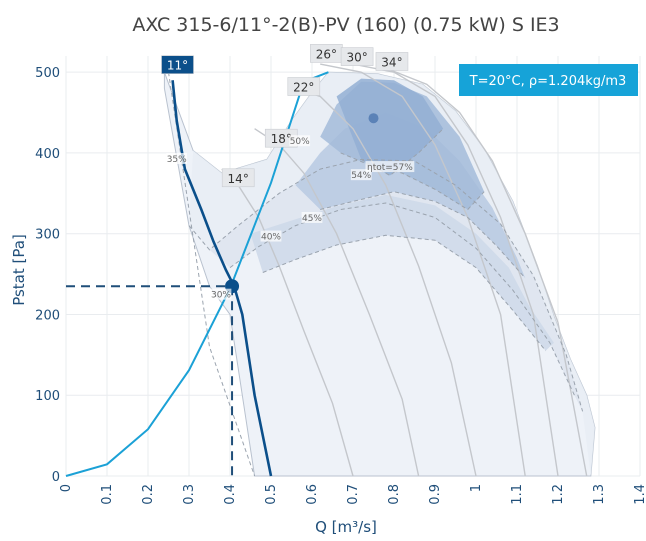  I want to click on efficiency-label-text: ηtot=57%, so click(390, 168).